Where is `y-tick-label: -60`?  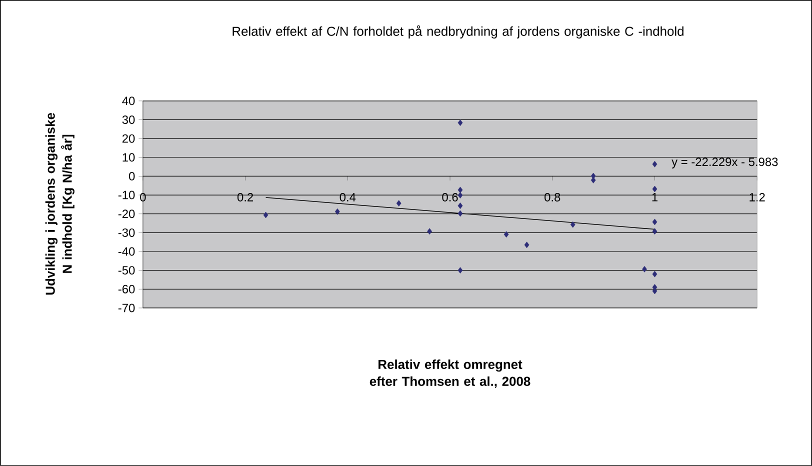 y-tick-label: -60 is located at coordinates (126, 289).